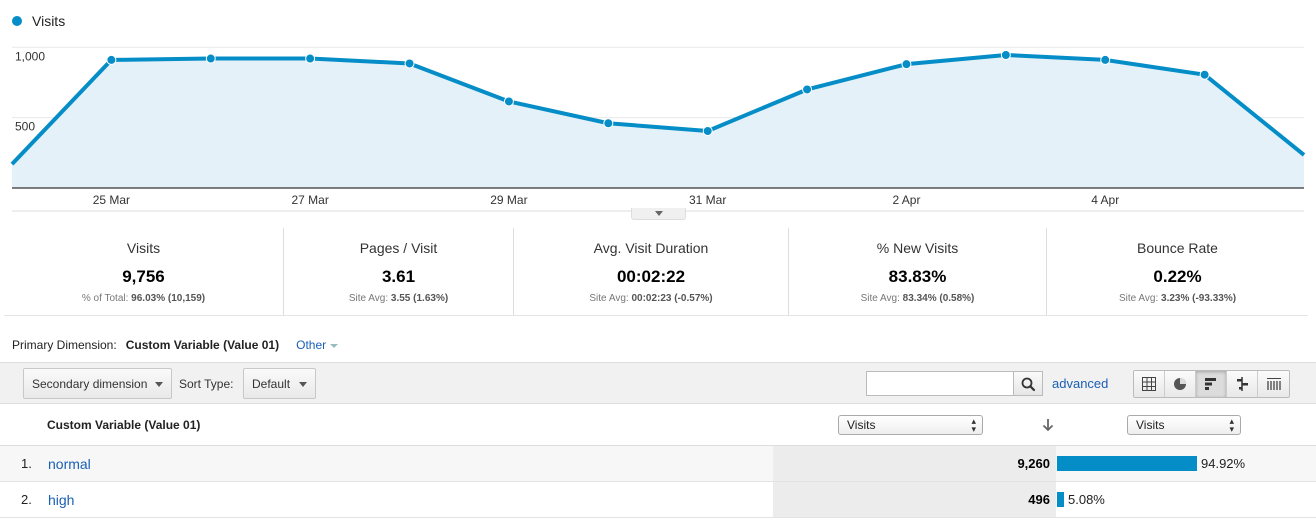 Image resolution: width=1316 pixels, height=522 pixels. I want to click on scorecard-sub: Site Avg: 3.55 (1.63%), so click(398, 298).